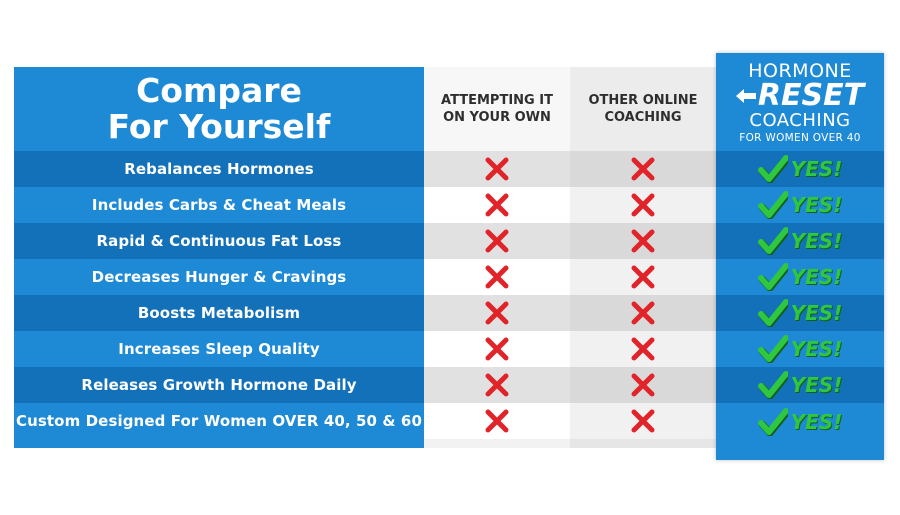  Describe the element at coordinates (219, 349) in the screenshot. I see `feature-row-label: Increases Sleep Quality` at that location.